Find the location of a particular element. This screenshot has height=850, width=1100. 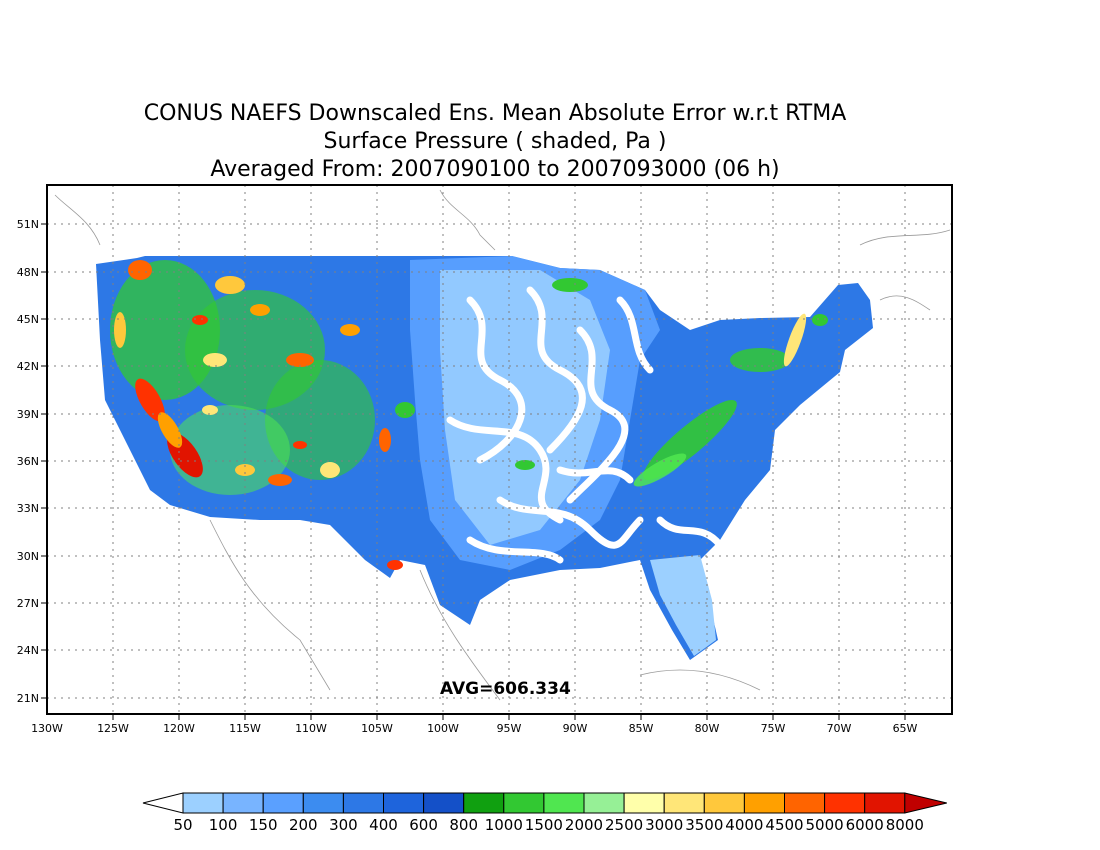

colorbar-level-label: 800 is located at coordinates (463, 825).